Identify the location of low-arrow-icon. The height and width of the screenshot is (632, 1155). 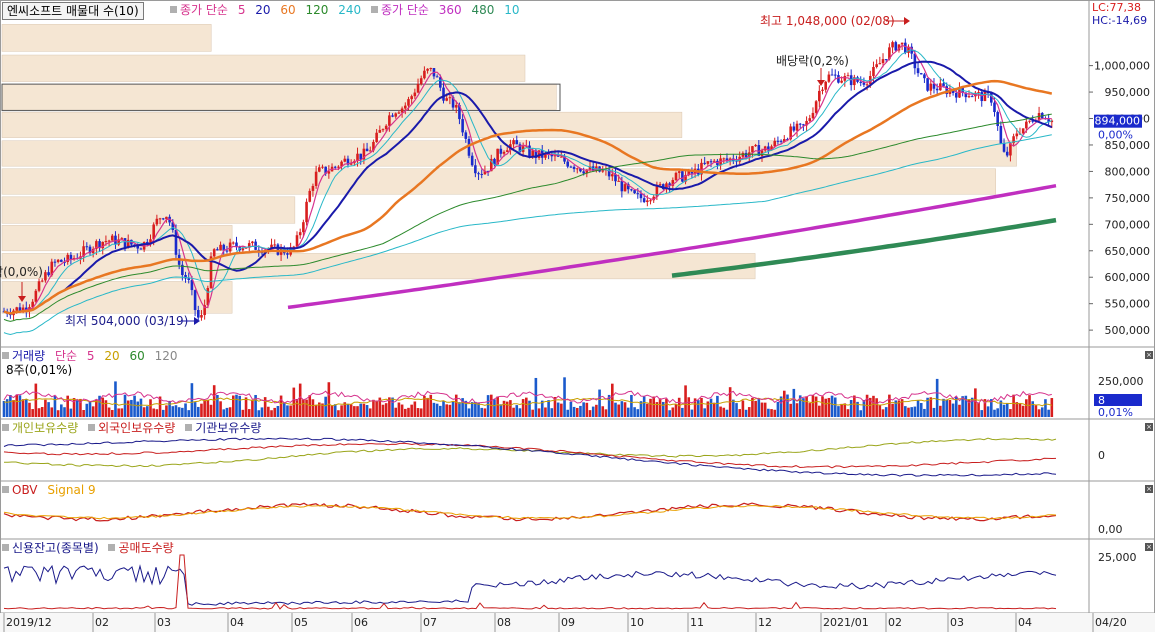
(197, 321).